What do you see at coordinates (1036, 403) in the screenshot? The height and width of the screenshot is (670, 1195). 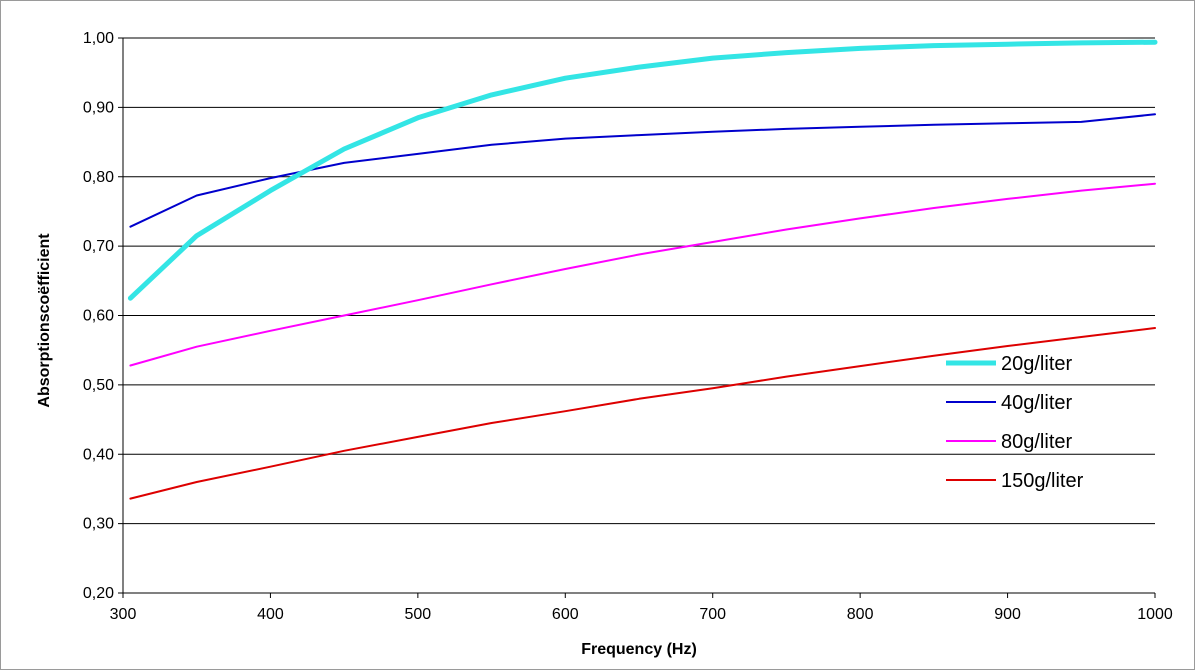 I see `legend-label: 40g/liter` at bounding box center [1036, 403].